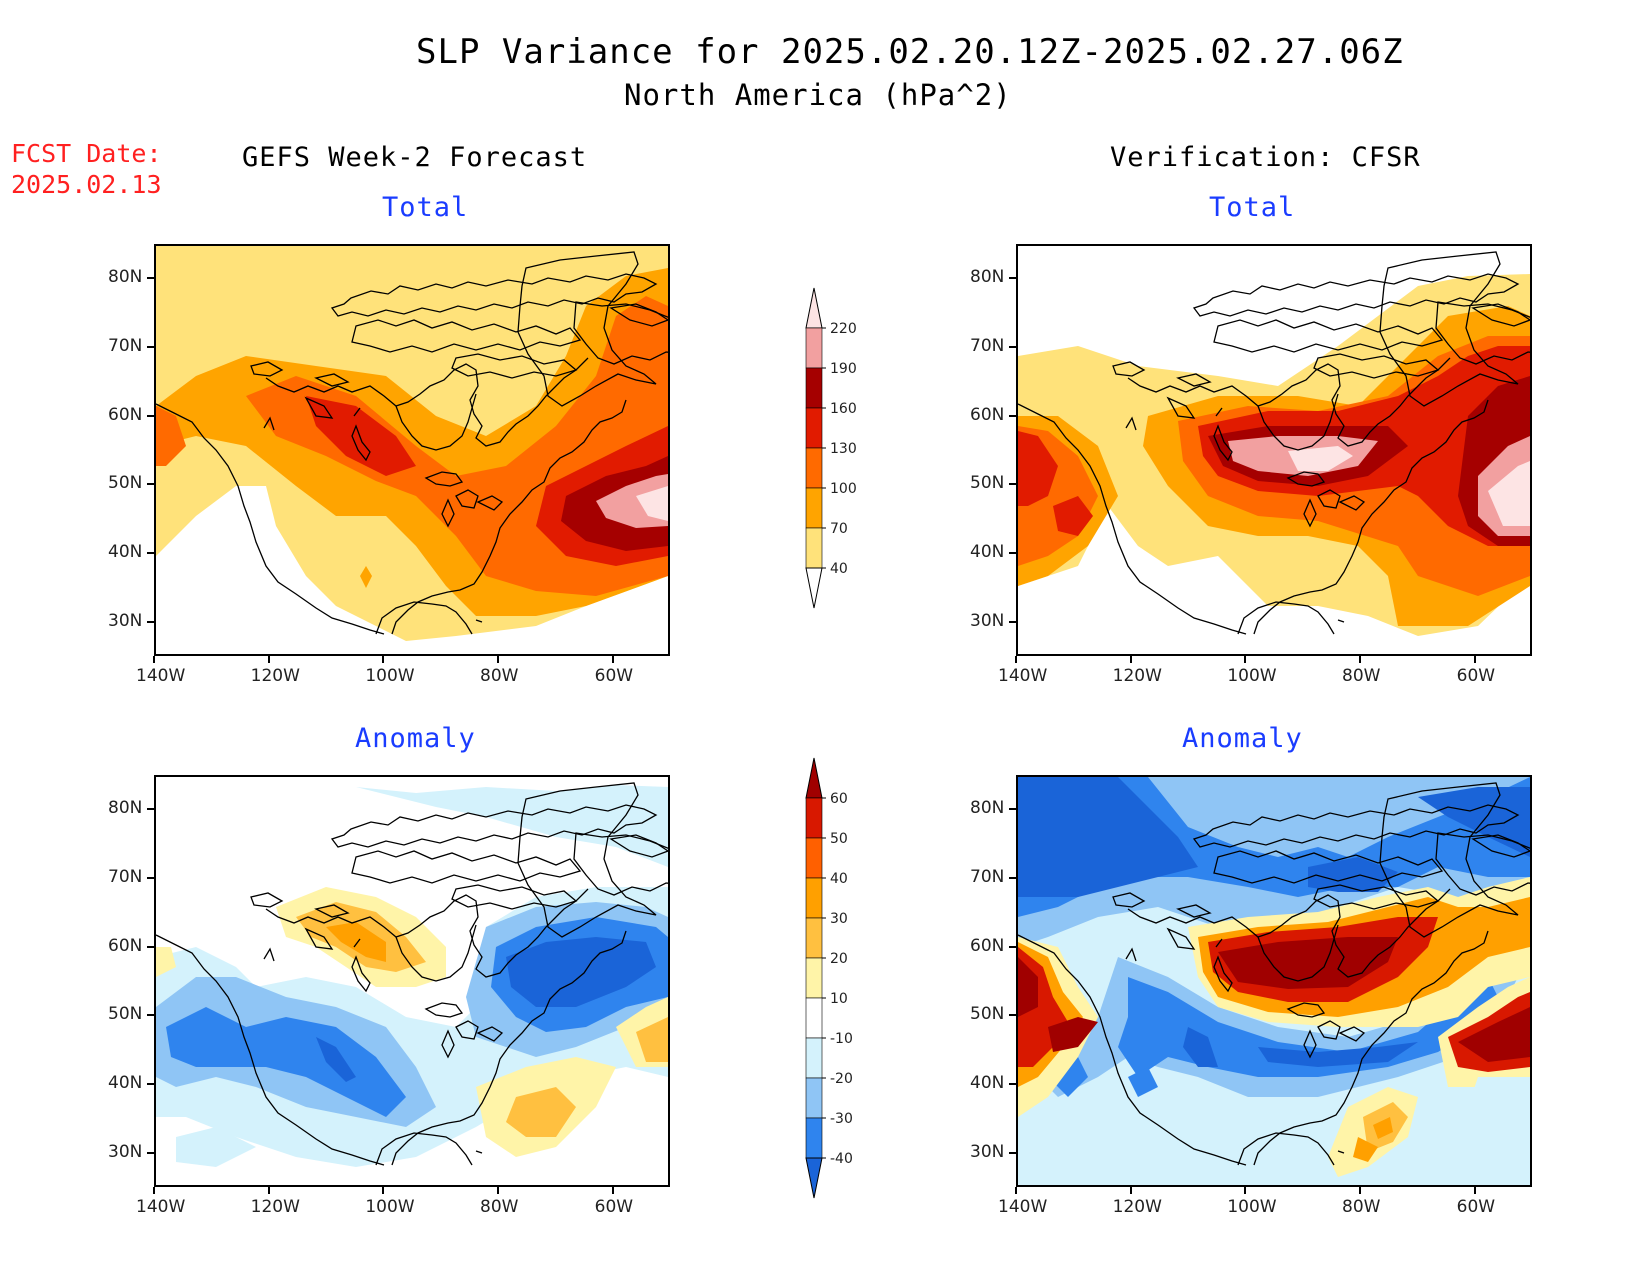 The width and height of the screenshot is (1650, 1275). Describe the element at coordinates (814, 1178) in the screenshot. I see `colorbar-anomaly-bottom-triangle` at that location.